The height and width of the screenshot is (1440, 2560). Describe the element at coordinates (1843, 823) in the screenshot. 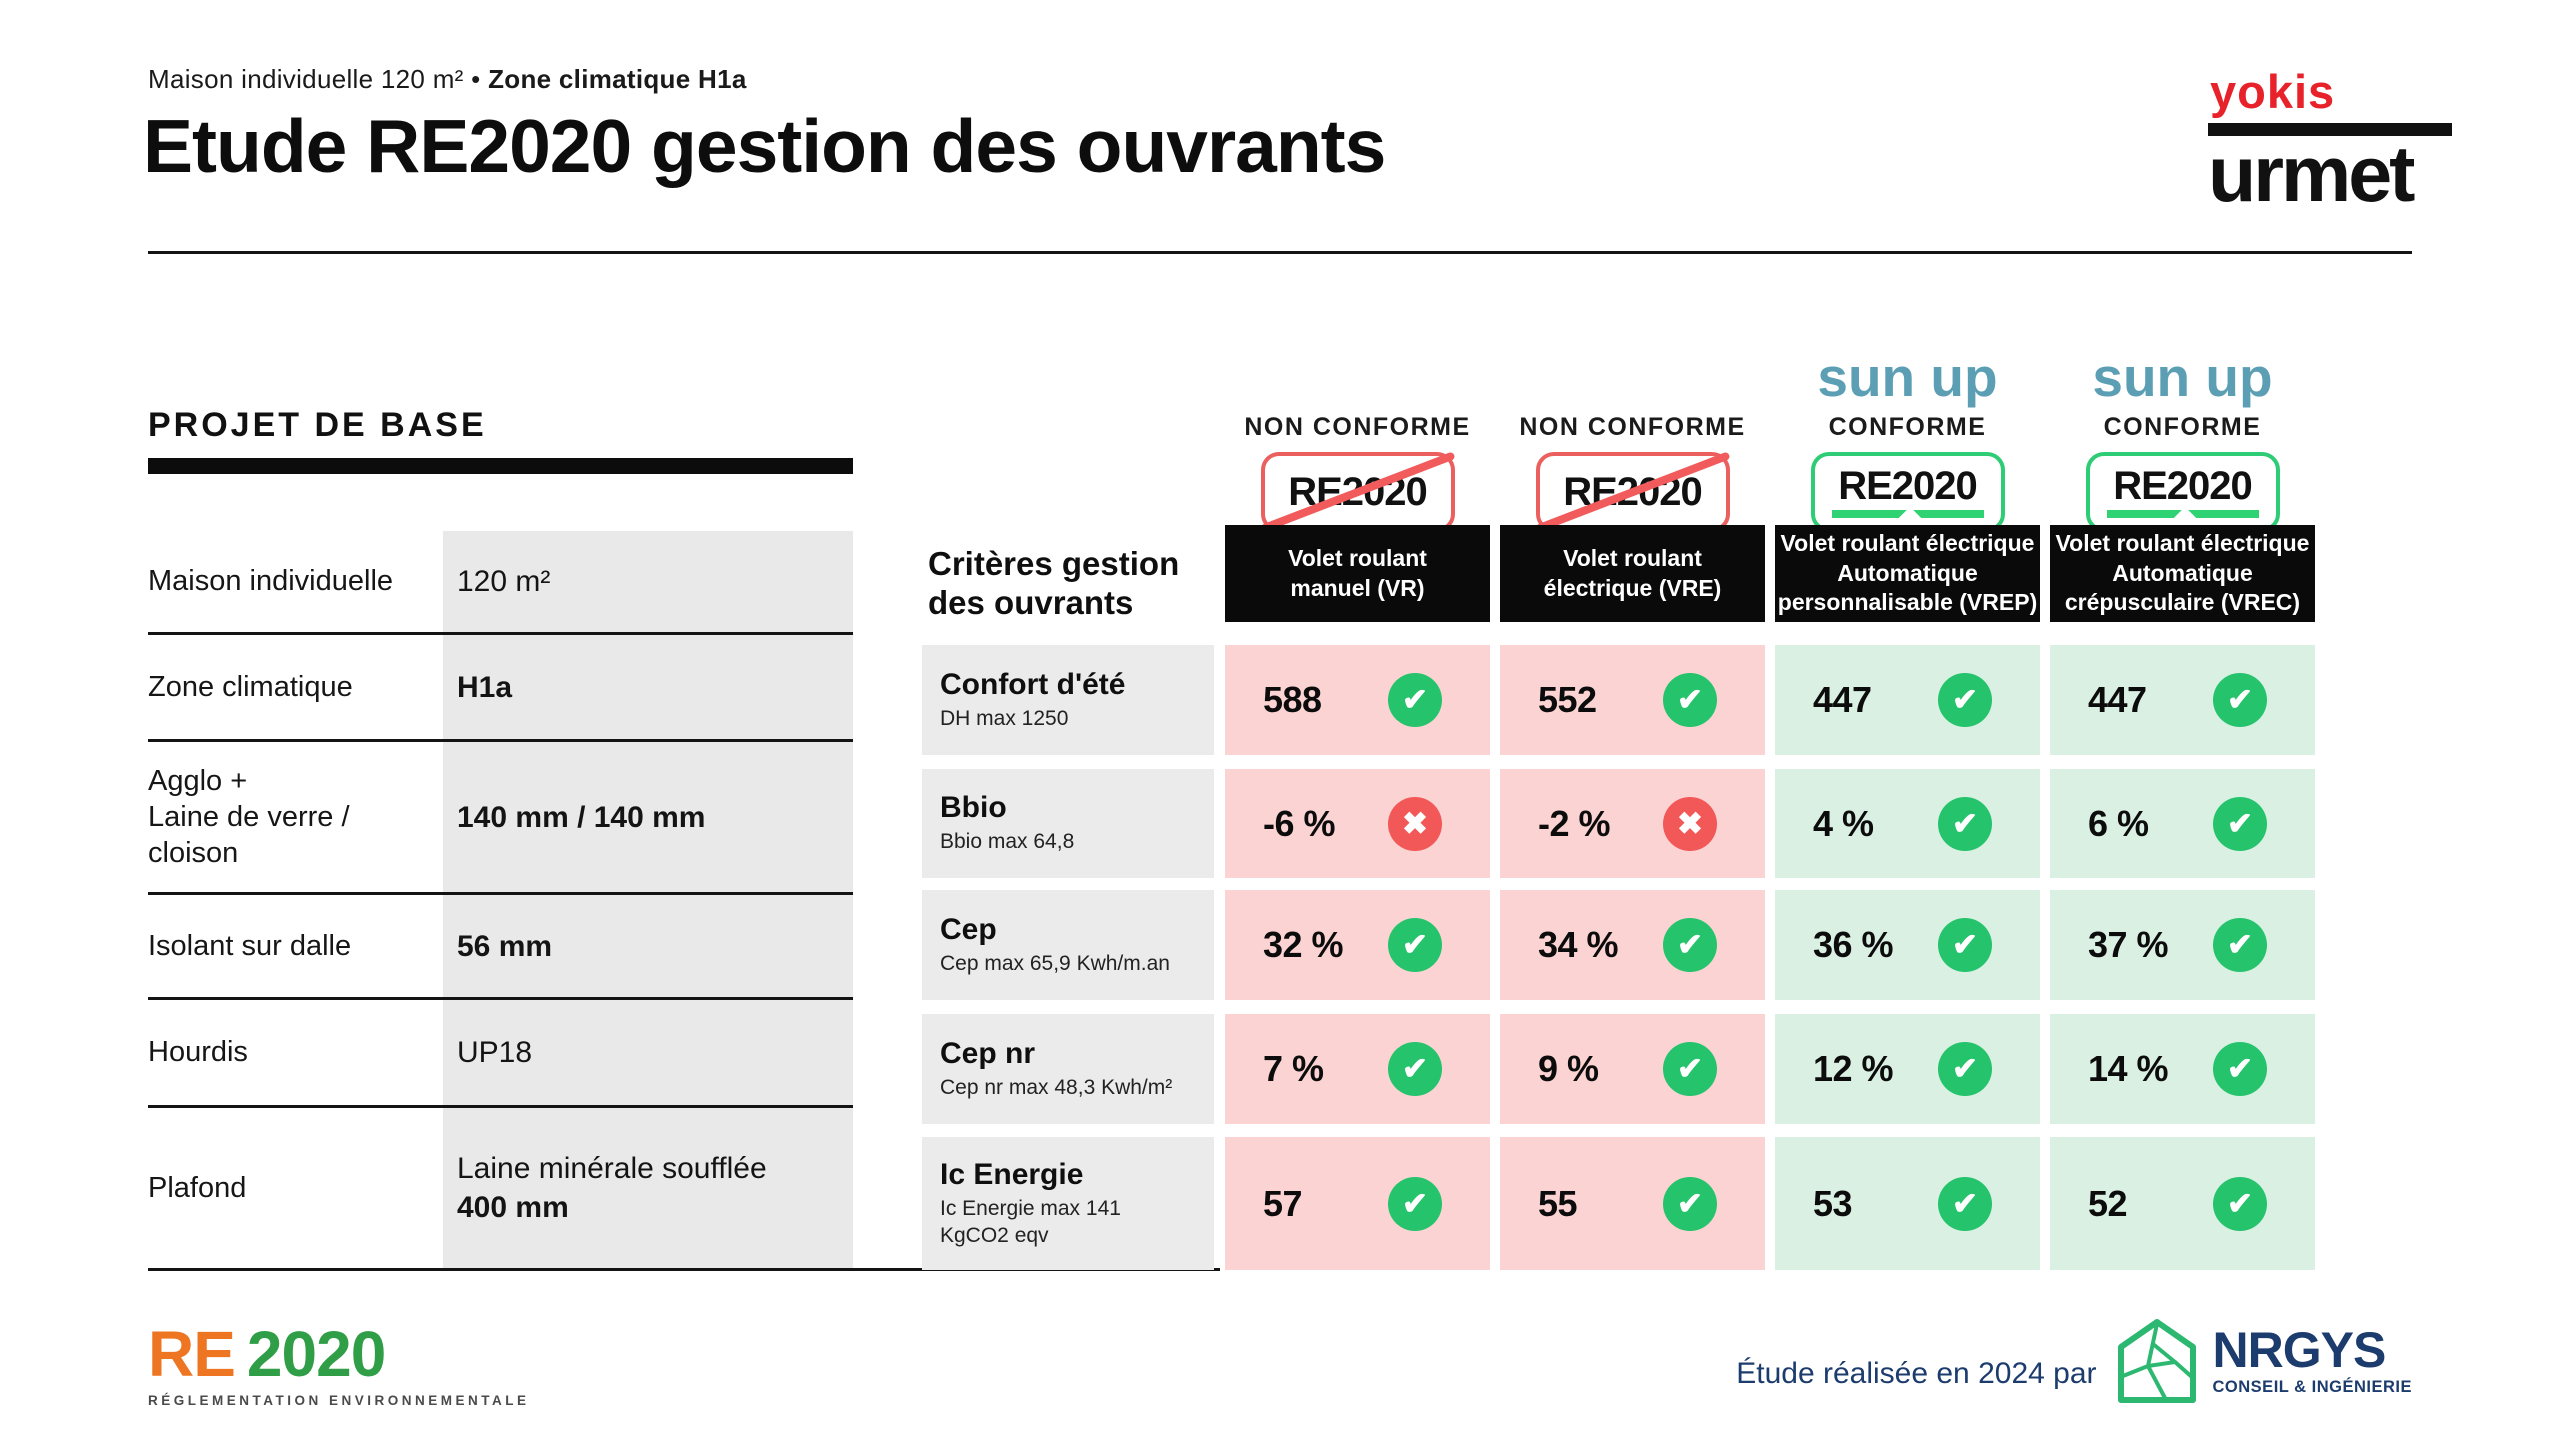

I see `cell-value: 4 %` at that location.